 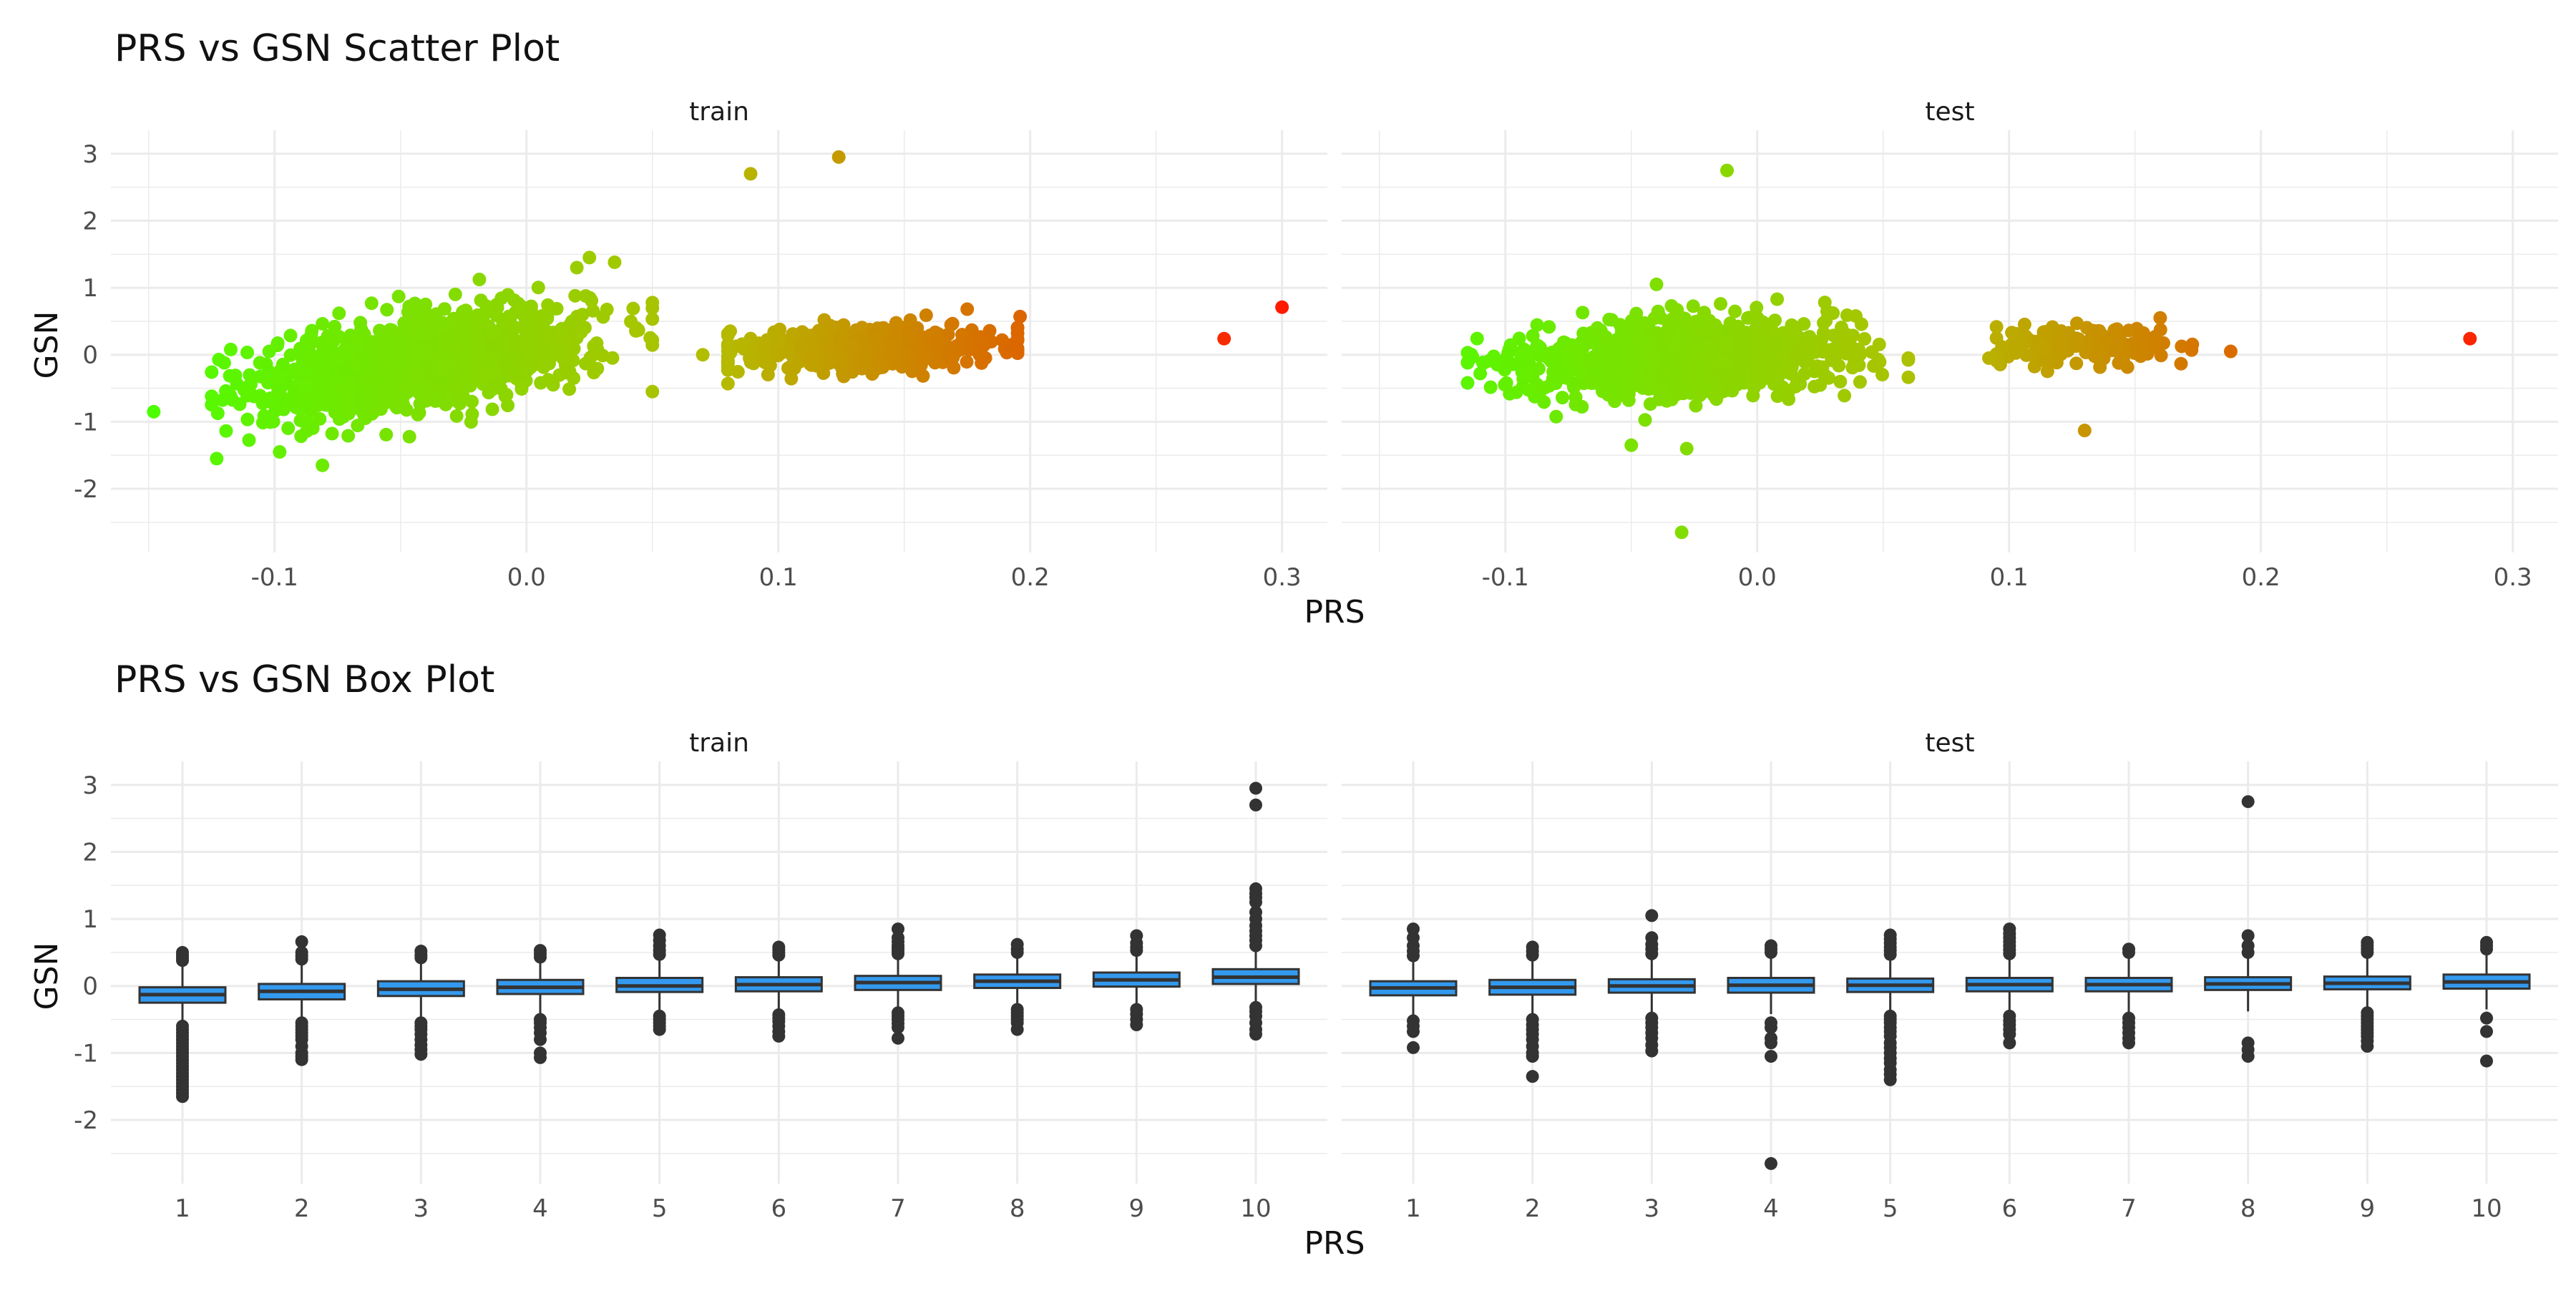 I want to click on box-x-tick-label: 2, so click(x=1533, y=1208).